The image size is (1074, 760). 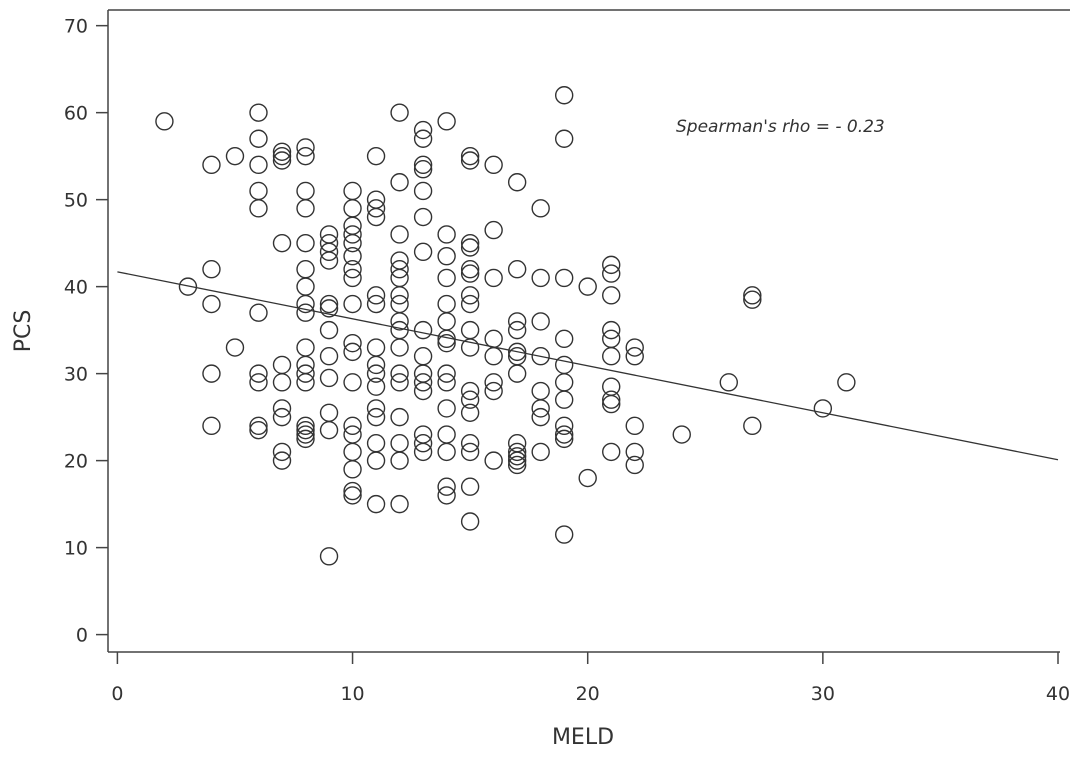 What do you see at coordinates (1058, 694) in the screenshot?
I see `x-tick-label: 40` at bounding box center [1058, 694].